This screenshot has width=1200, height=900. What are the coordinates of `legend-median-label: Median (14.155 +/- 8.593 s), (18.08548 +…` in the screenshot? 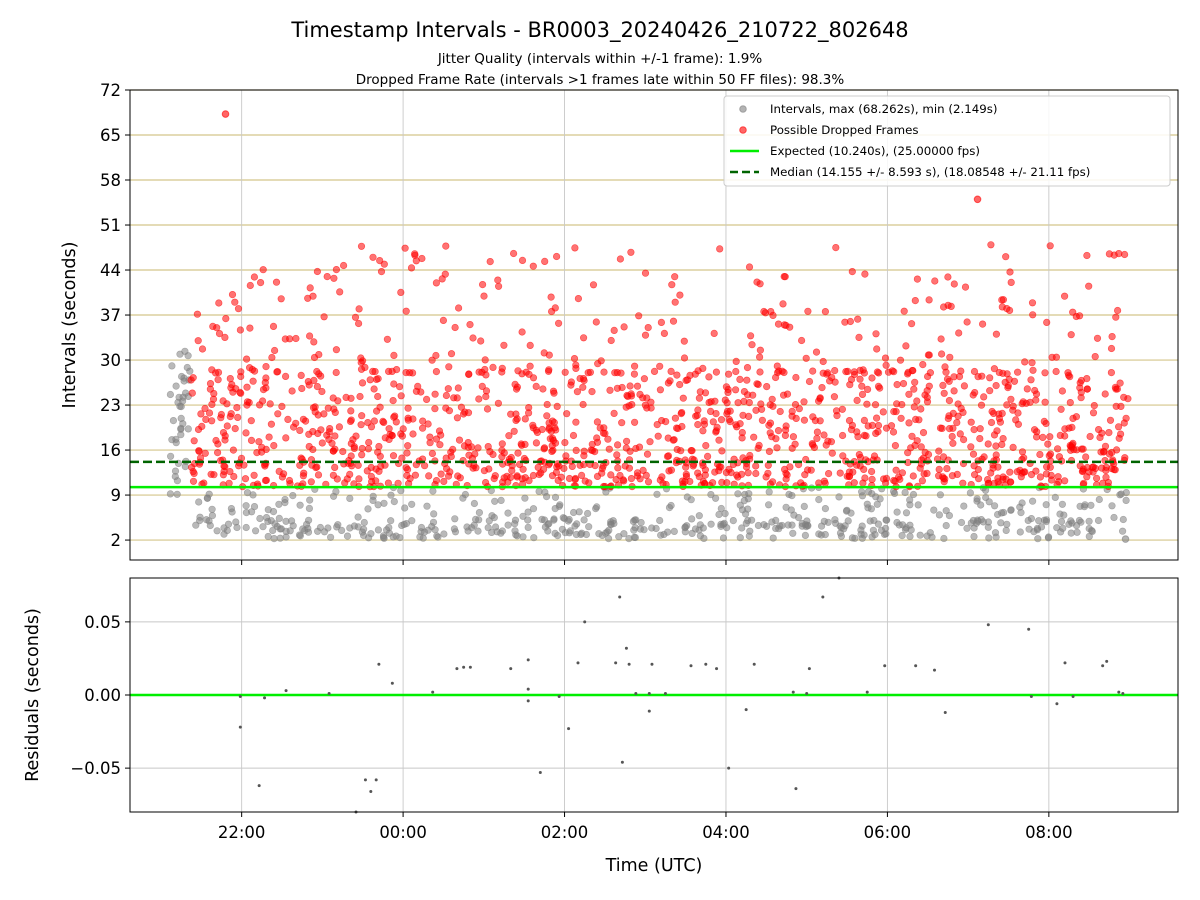 It's located at (930, 172).